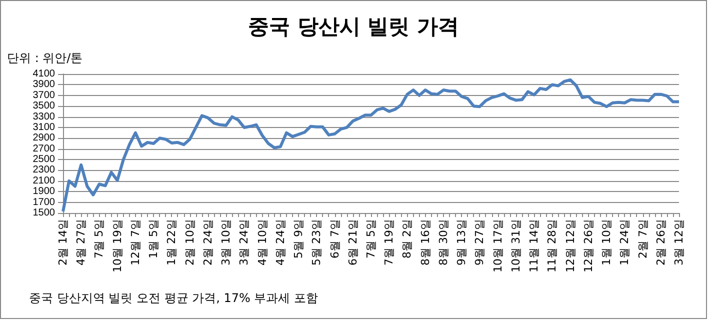 This screenshot has width=709, height=321. Describe the element at coordinates (189, 242) in the screenshot. I see `x-tick-label: 2월 10일` at that location.